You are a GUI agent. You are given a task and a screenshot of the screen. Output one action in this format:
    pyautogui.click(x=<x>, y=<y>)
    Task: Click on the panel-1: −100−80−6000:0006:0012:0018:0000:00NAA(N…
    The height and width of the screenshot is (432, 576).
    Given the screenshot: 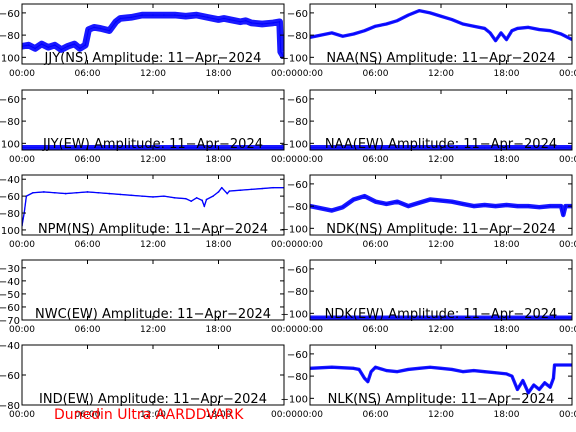 What is the action you would take?
    pyautogui.click(x=428, y=41)
    